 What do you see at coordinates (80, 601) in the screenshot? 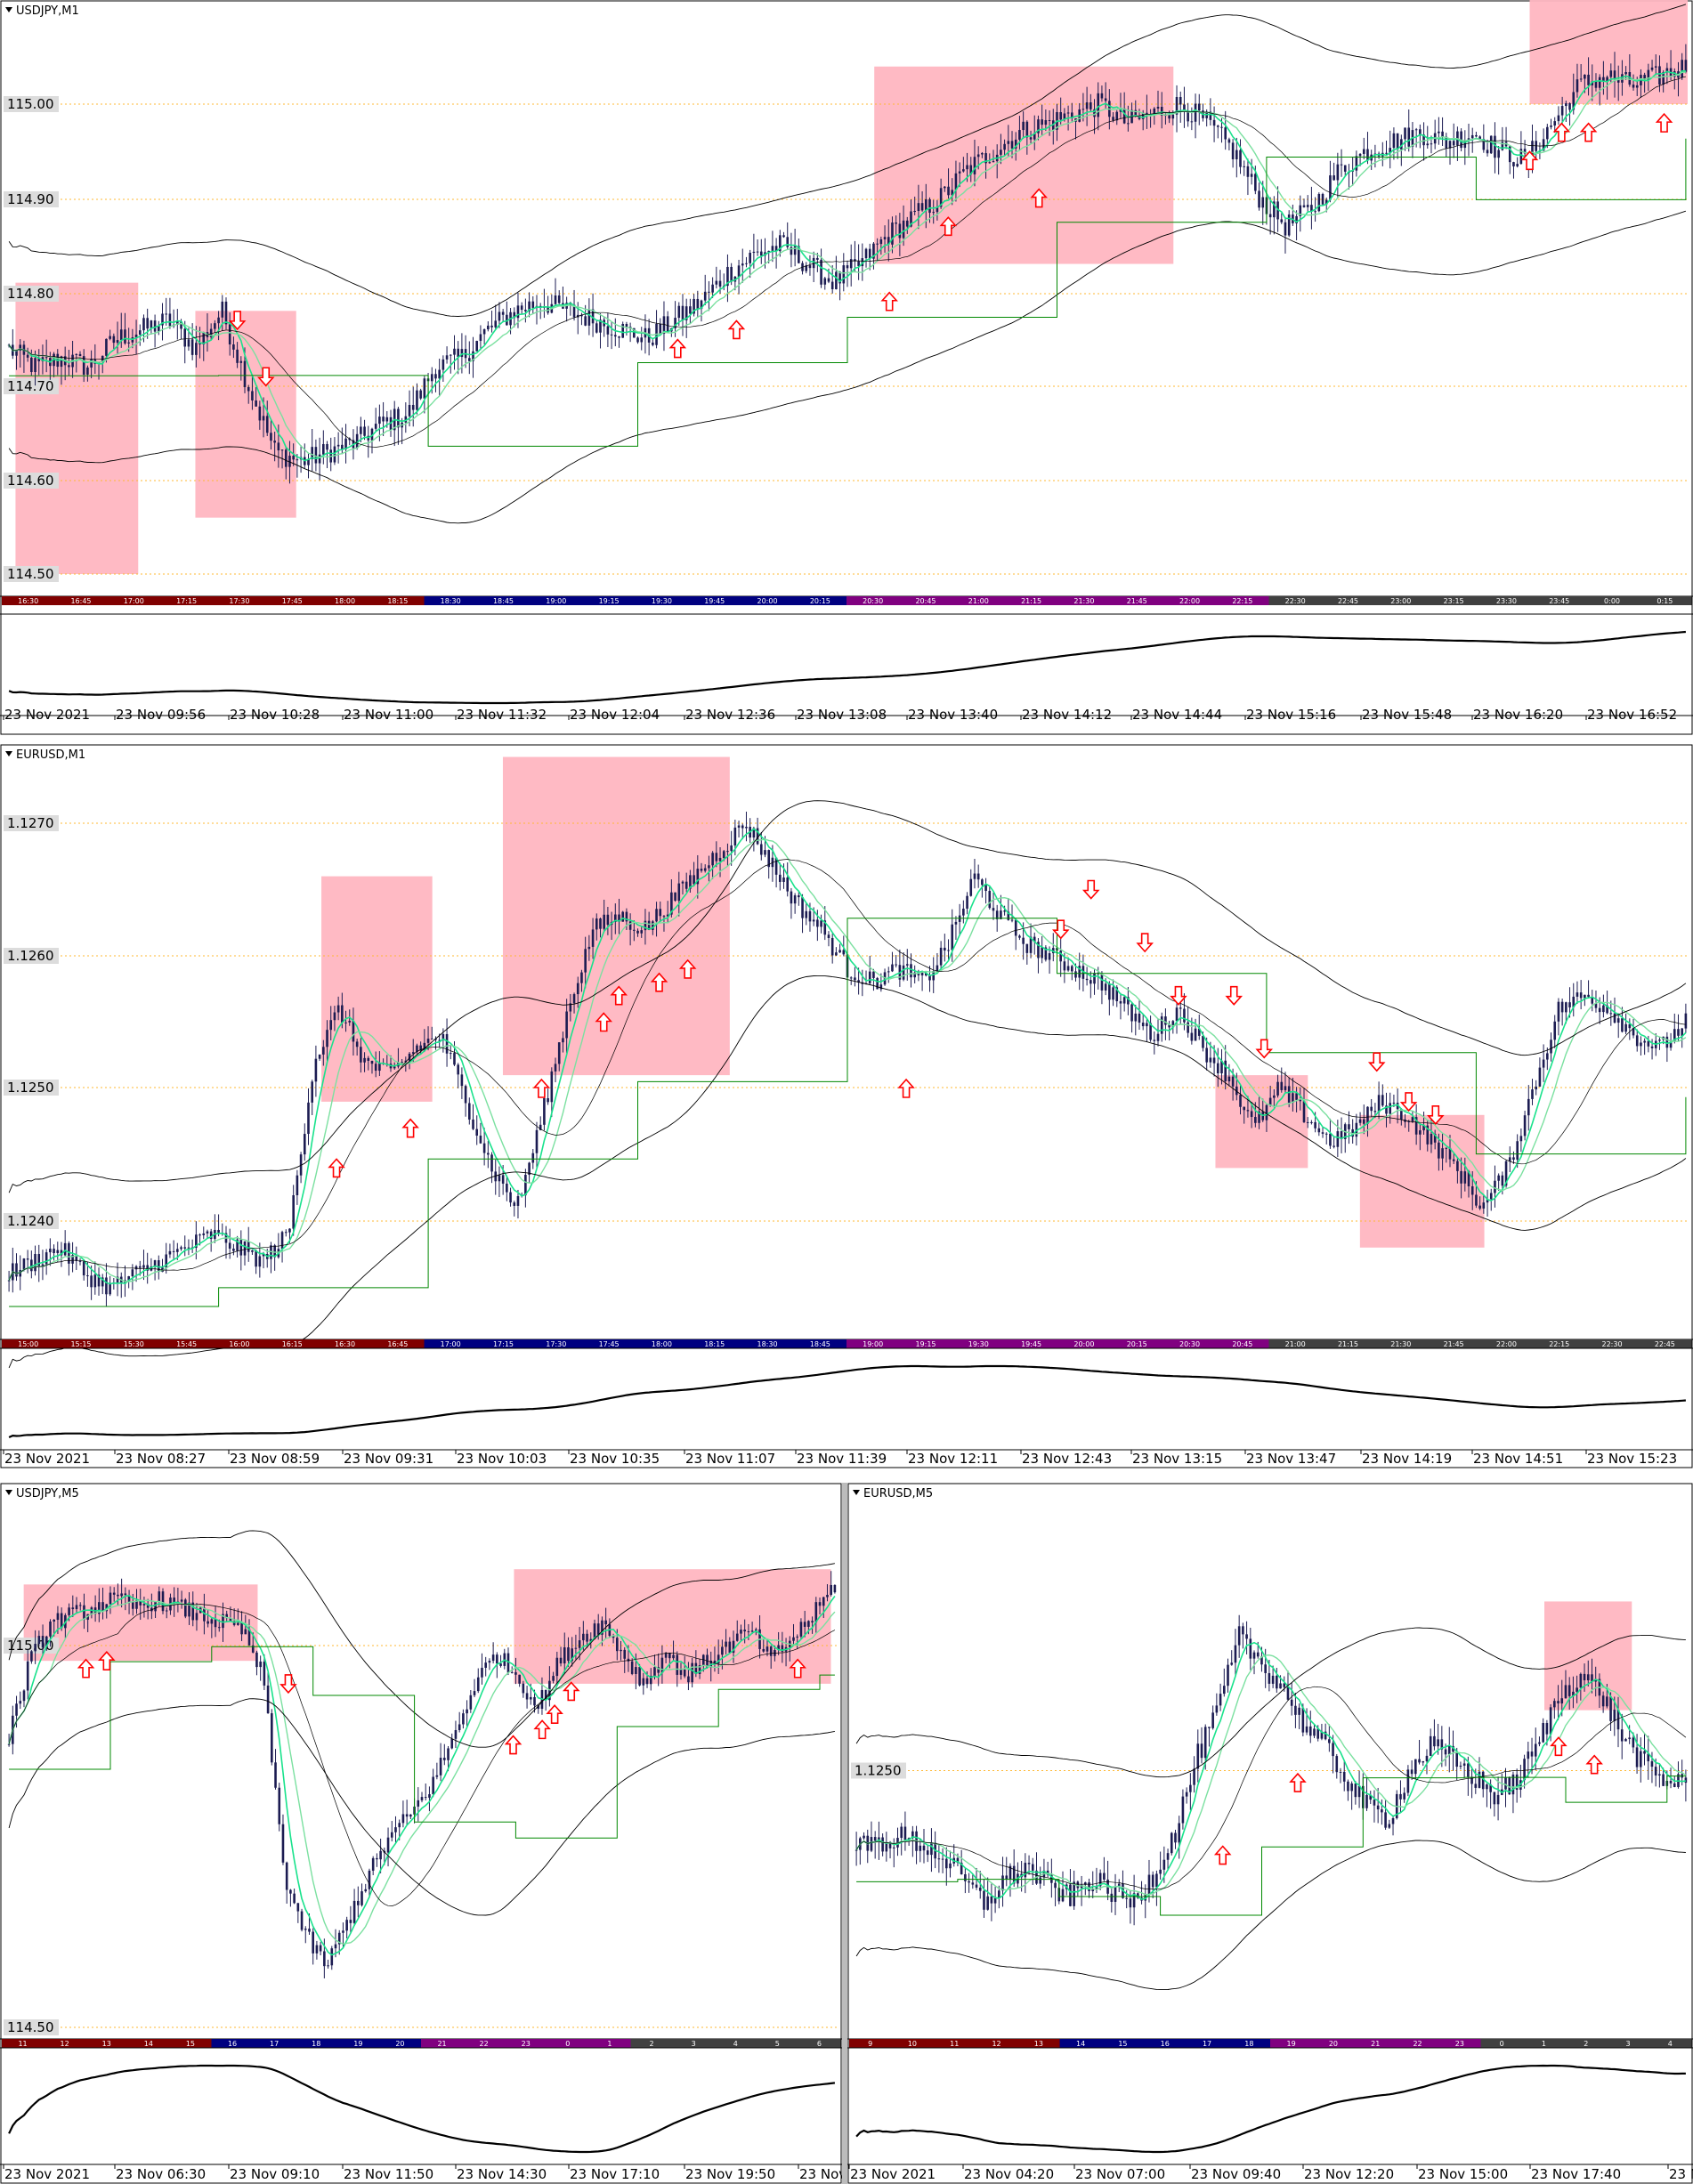
I see `session-label: 16:45` at bounding box center [80, 601].